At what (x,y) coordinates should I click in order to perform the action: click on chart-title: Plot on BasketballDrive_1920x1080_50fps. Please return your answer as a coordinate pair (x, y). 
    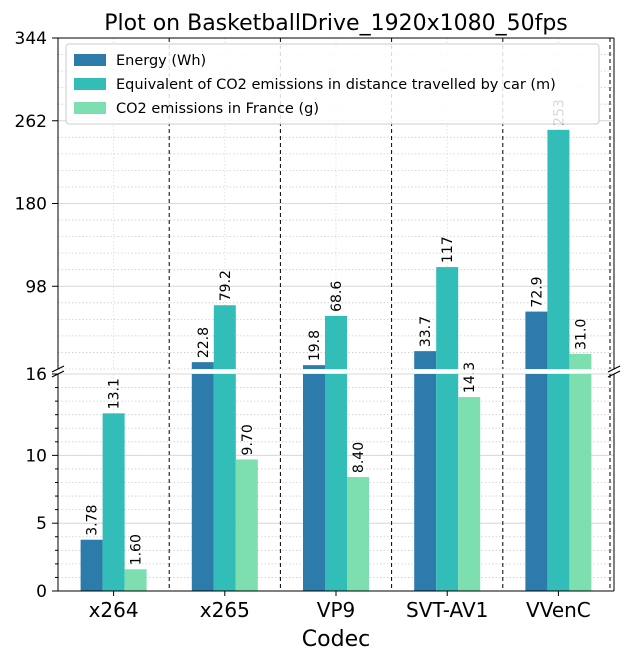
    Looking at the image, I should click on (336, 23).